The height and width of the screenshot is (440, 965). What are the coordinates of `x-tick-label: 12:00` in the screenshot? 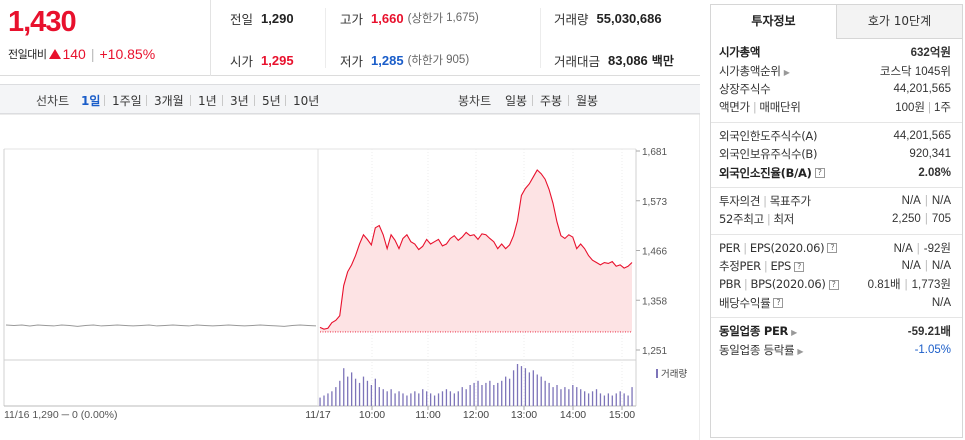 It's located at (476, 415).